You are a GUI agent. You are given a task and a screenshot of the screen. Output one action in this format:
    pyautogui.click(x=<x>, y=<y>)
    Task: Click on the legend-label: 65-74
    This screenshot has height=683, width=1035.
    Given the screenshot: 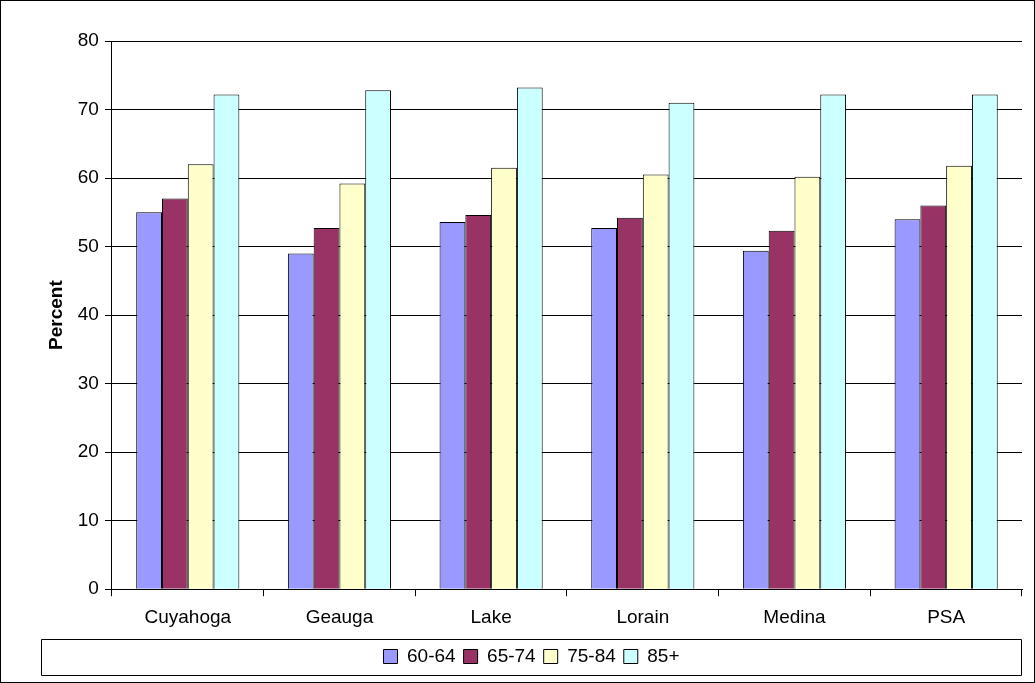 What is the action you would take?
    pyautogui.click(x=512, y=655)
    